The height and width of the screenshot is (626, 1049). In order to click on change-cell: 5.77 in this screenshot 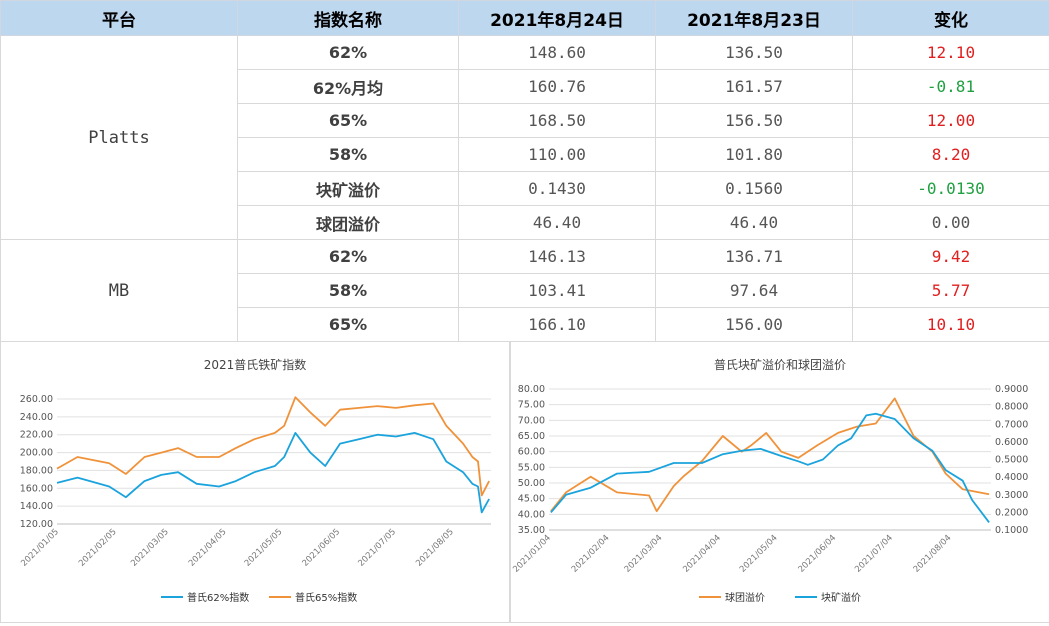, I will do `click(951, 291)`.